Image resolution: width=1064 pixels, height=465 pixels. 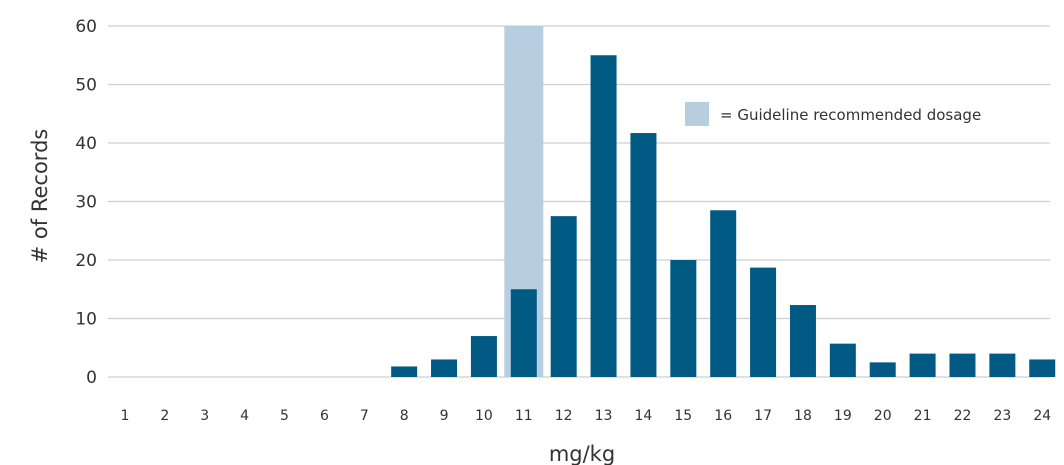 I want to click on x-tick-label-10: 10, so click(x=484, y=416).